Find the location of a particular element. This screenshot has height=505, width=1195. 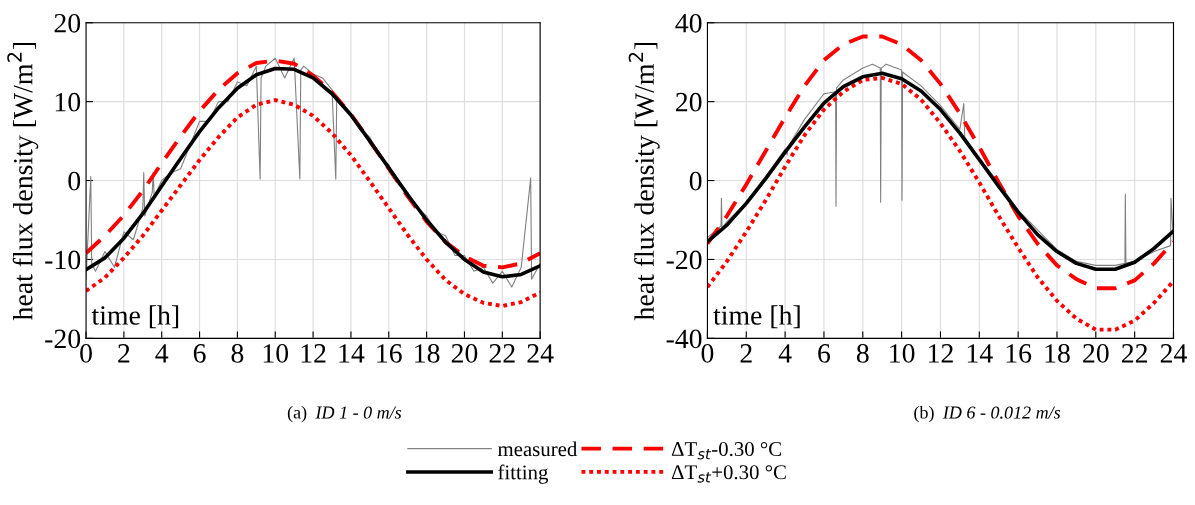

legend-label: ΔT$_{st}$+0.30 °C is located at coordinates (728, 474).